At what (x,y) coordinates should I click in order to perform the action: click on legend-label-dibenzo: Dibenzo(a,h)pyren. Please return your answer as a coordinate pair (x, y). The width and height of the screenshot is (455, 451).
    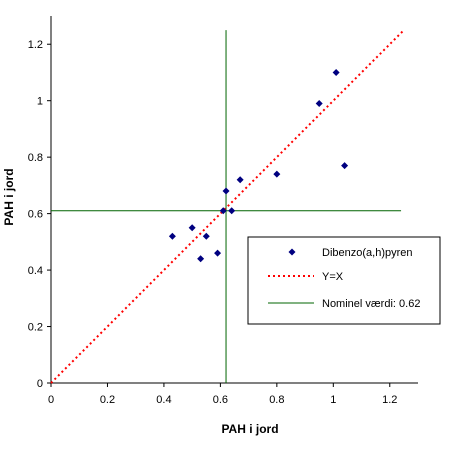
    Looking at the image, I should click on (367, 253).